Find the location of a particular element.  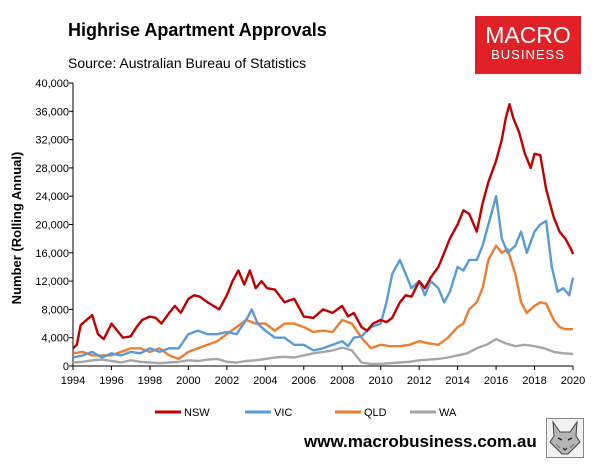

x-tick-label: 2012 is located at coordinates (419, 381).